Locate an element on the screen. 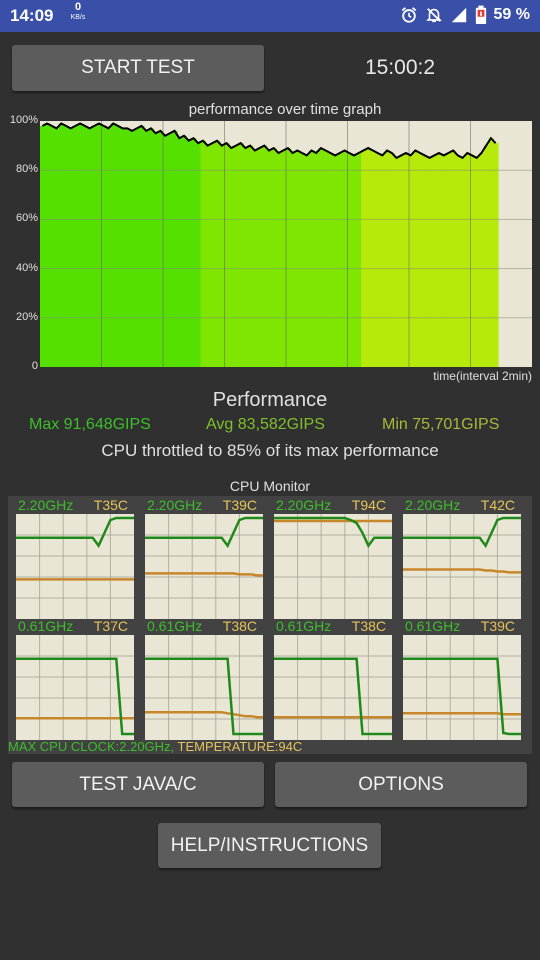 The image size is (540, 960). performance-title: Performance is located at coordinates (270, 400).